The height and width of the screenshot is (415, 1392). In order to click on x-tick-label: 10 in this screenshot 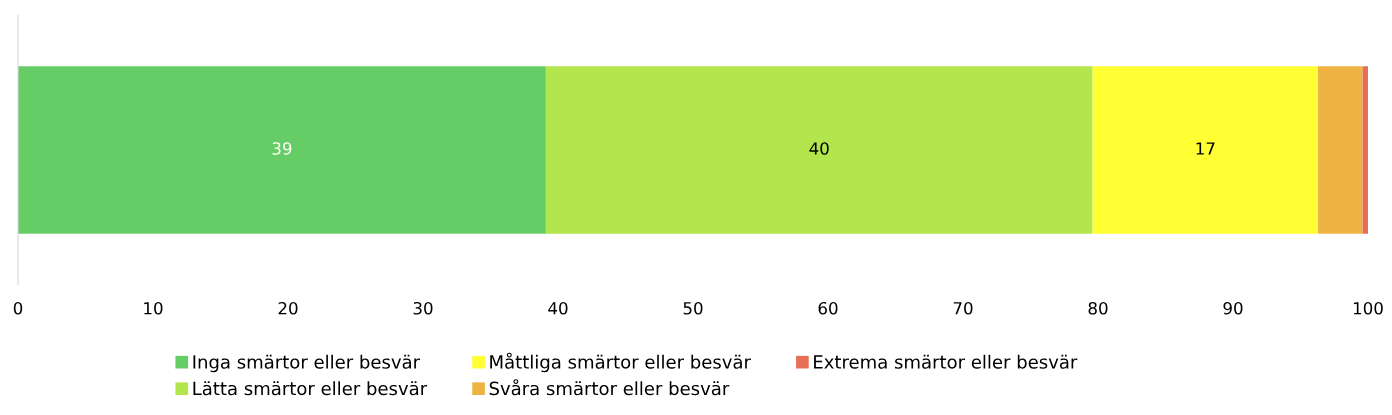, I will do `click(153, 308)`.